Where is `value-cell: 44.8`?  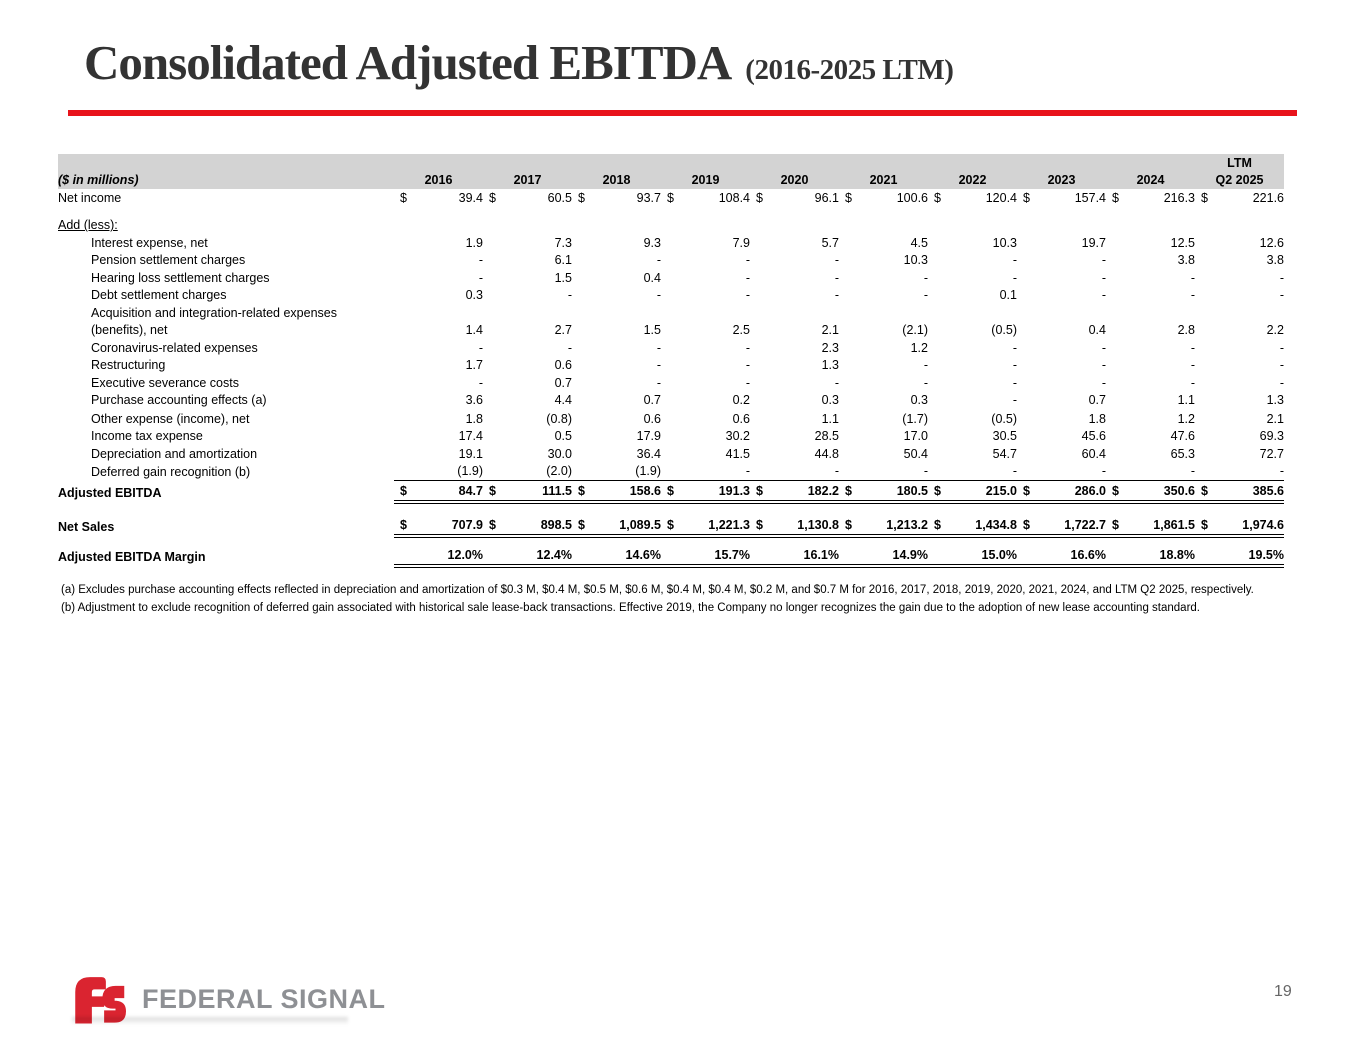 value-cell: 44.8 is located at coordinates (794, 454).